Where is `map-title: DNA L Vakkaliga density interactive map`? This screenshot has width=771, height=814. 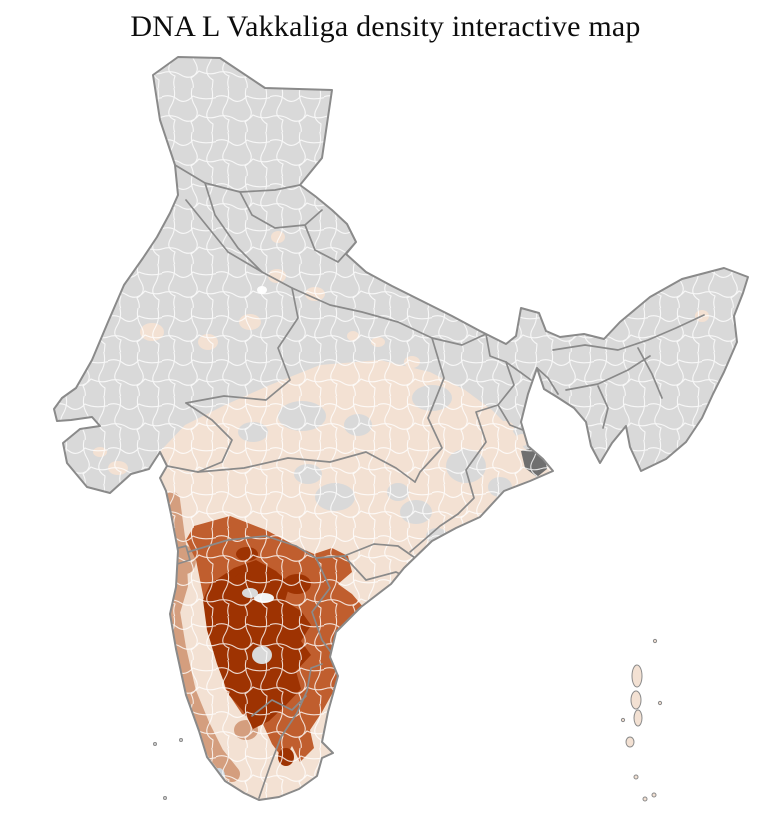
map-title: DNA L Vakkaliga density interactive map is located at coordinates (385, 26).